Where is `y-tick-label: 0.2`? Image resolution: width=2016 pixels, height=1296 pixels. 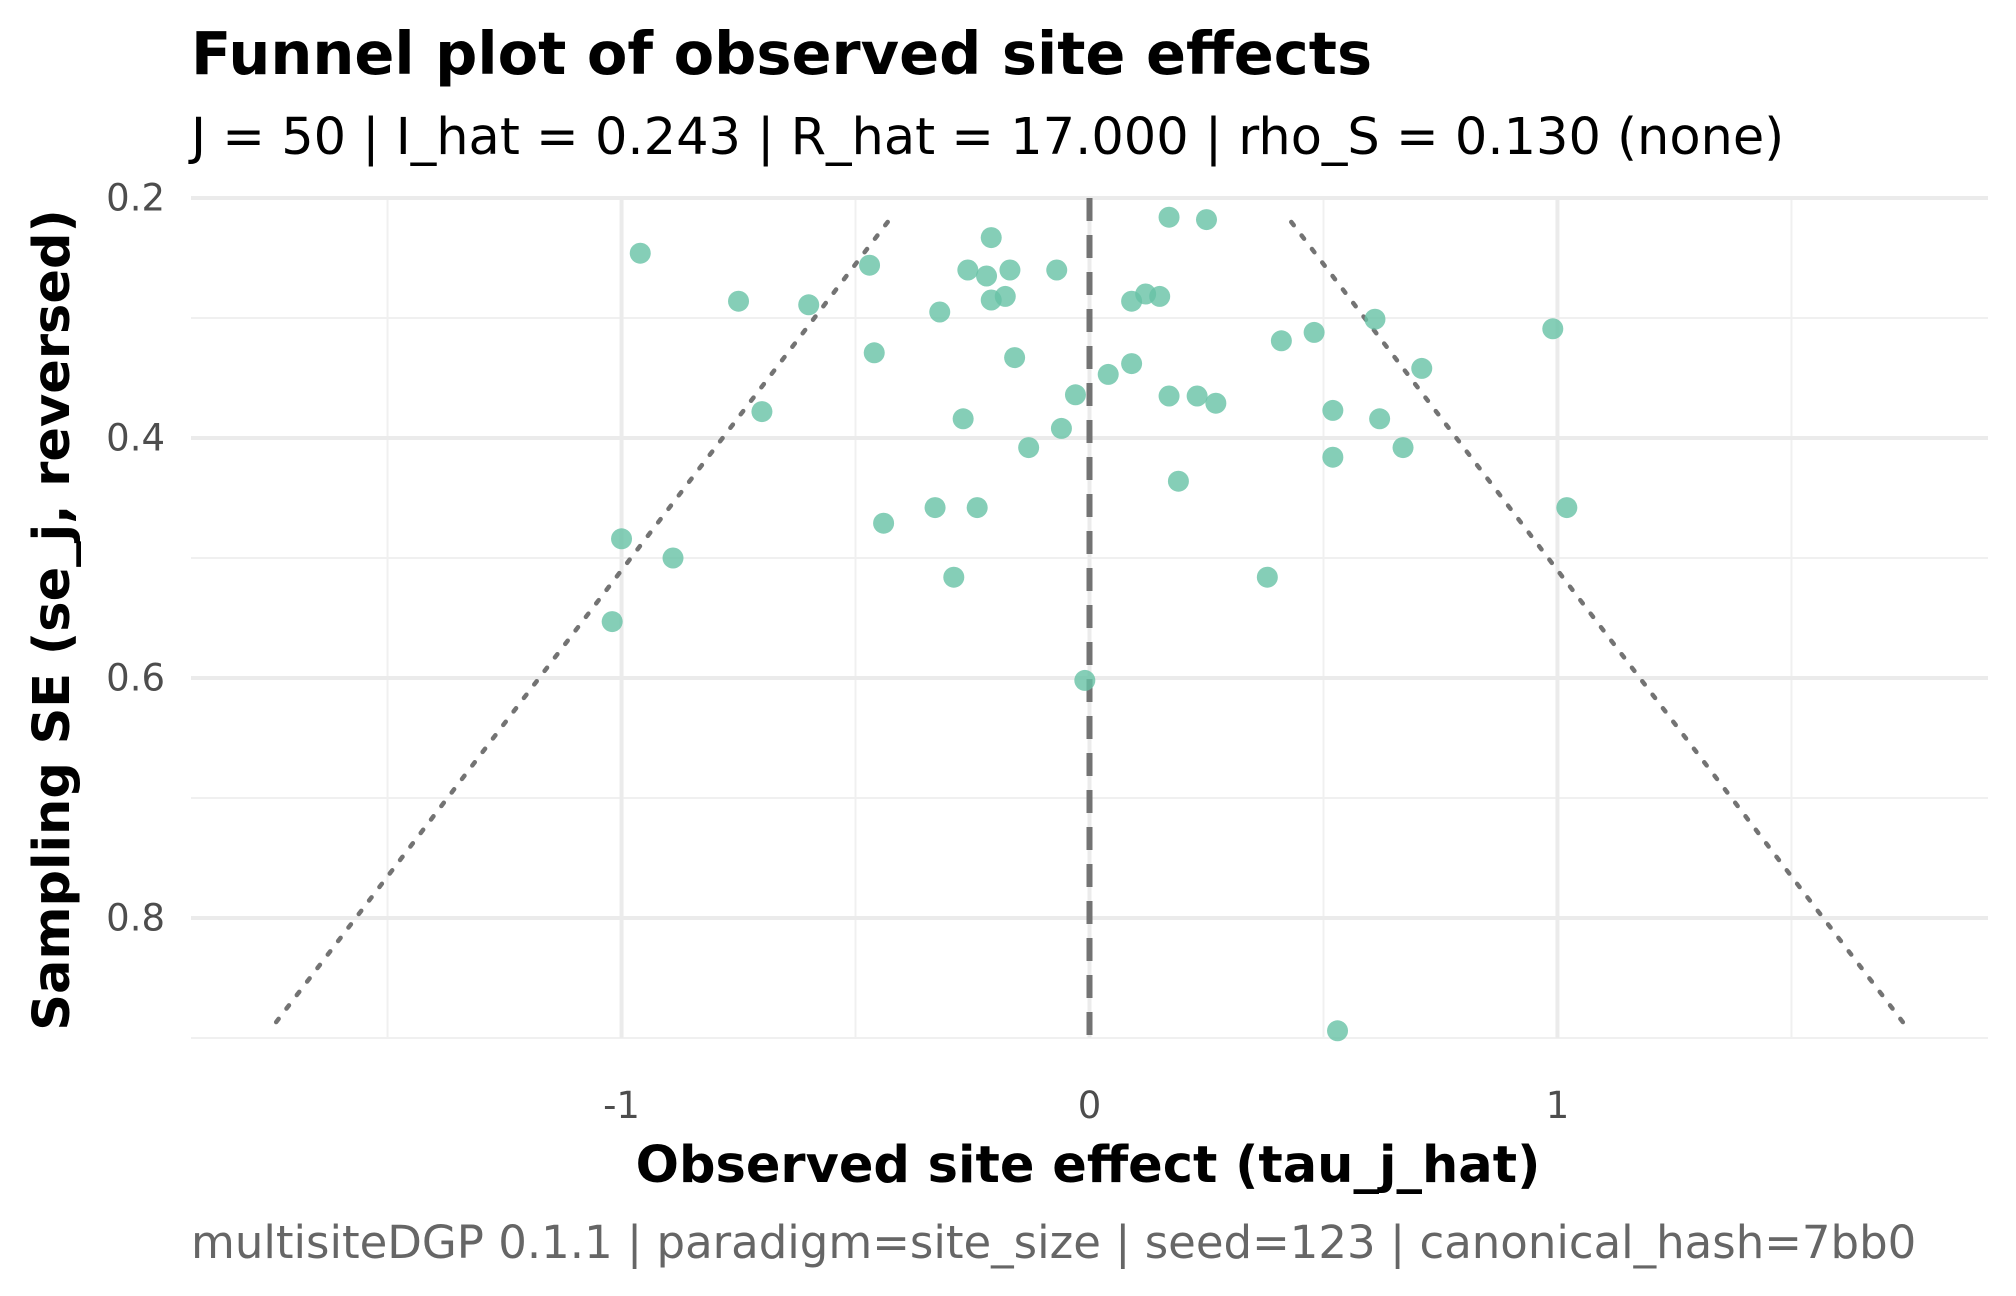 y-tick-label: 0.2 is located at coordinates (135, 198).